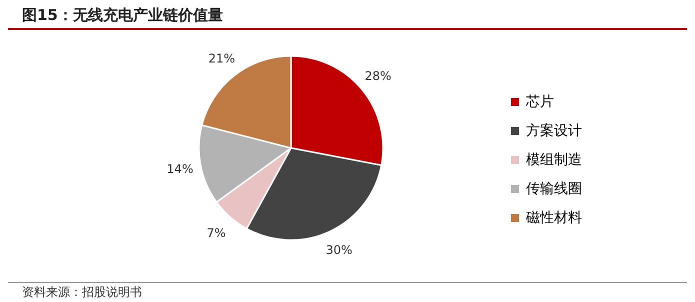 The image size is (695, 302). What do you see at coordinates (339, 250) in the screenshot?
I see `data-label: 30%` at bounding box center [339, 250].